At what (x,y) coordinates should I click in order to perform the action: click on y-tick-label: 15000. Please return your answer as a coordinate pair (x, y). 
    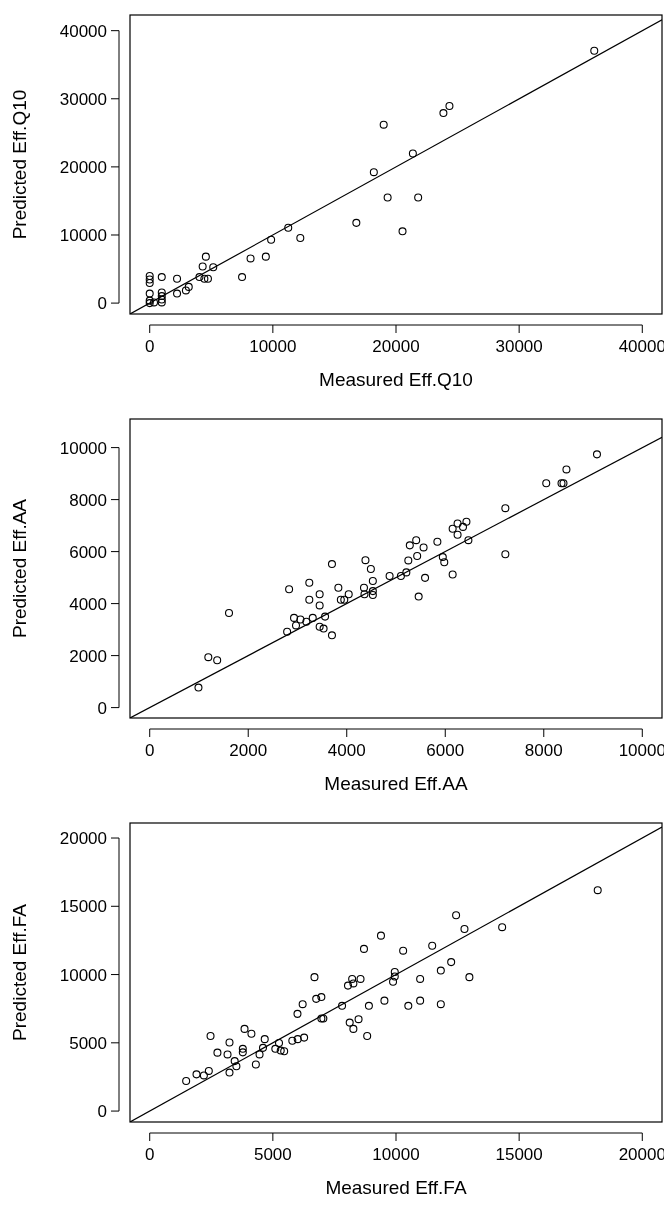
    Looking at the image, I should click on (83, 907).